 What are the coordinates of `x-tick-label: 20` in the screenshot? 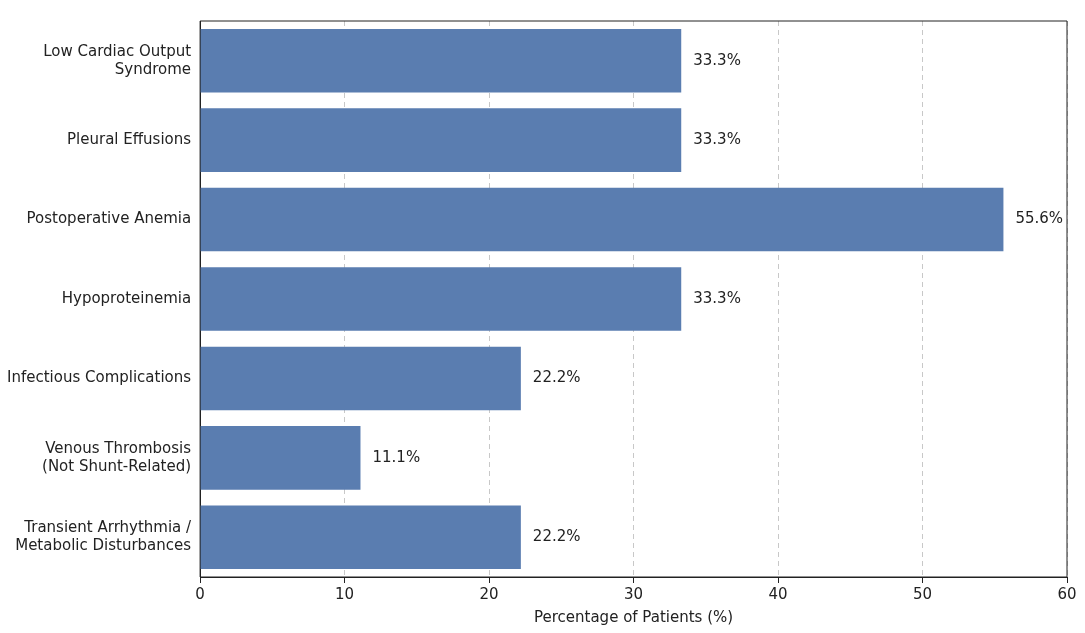 It's located at (489, 593).